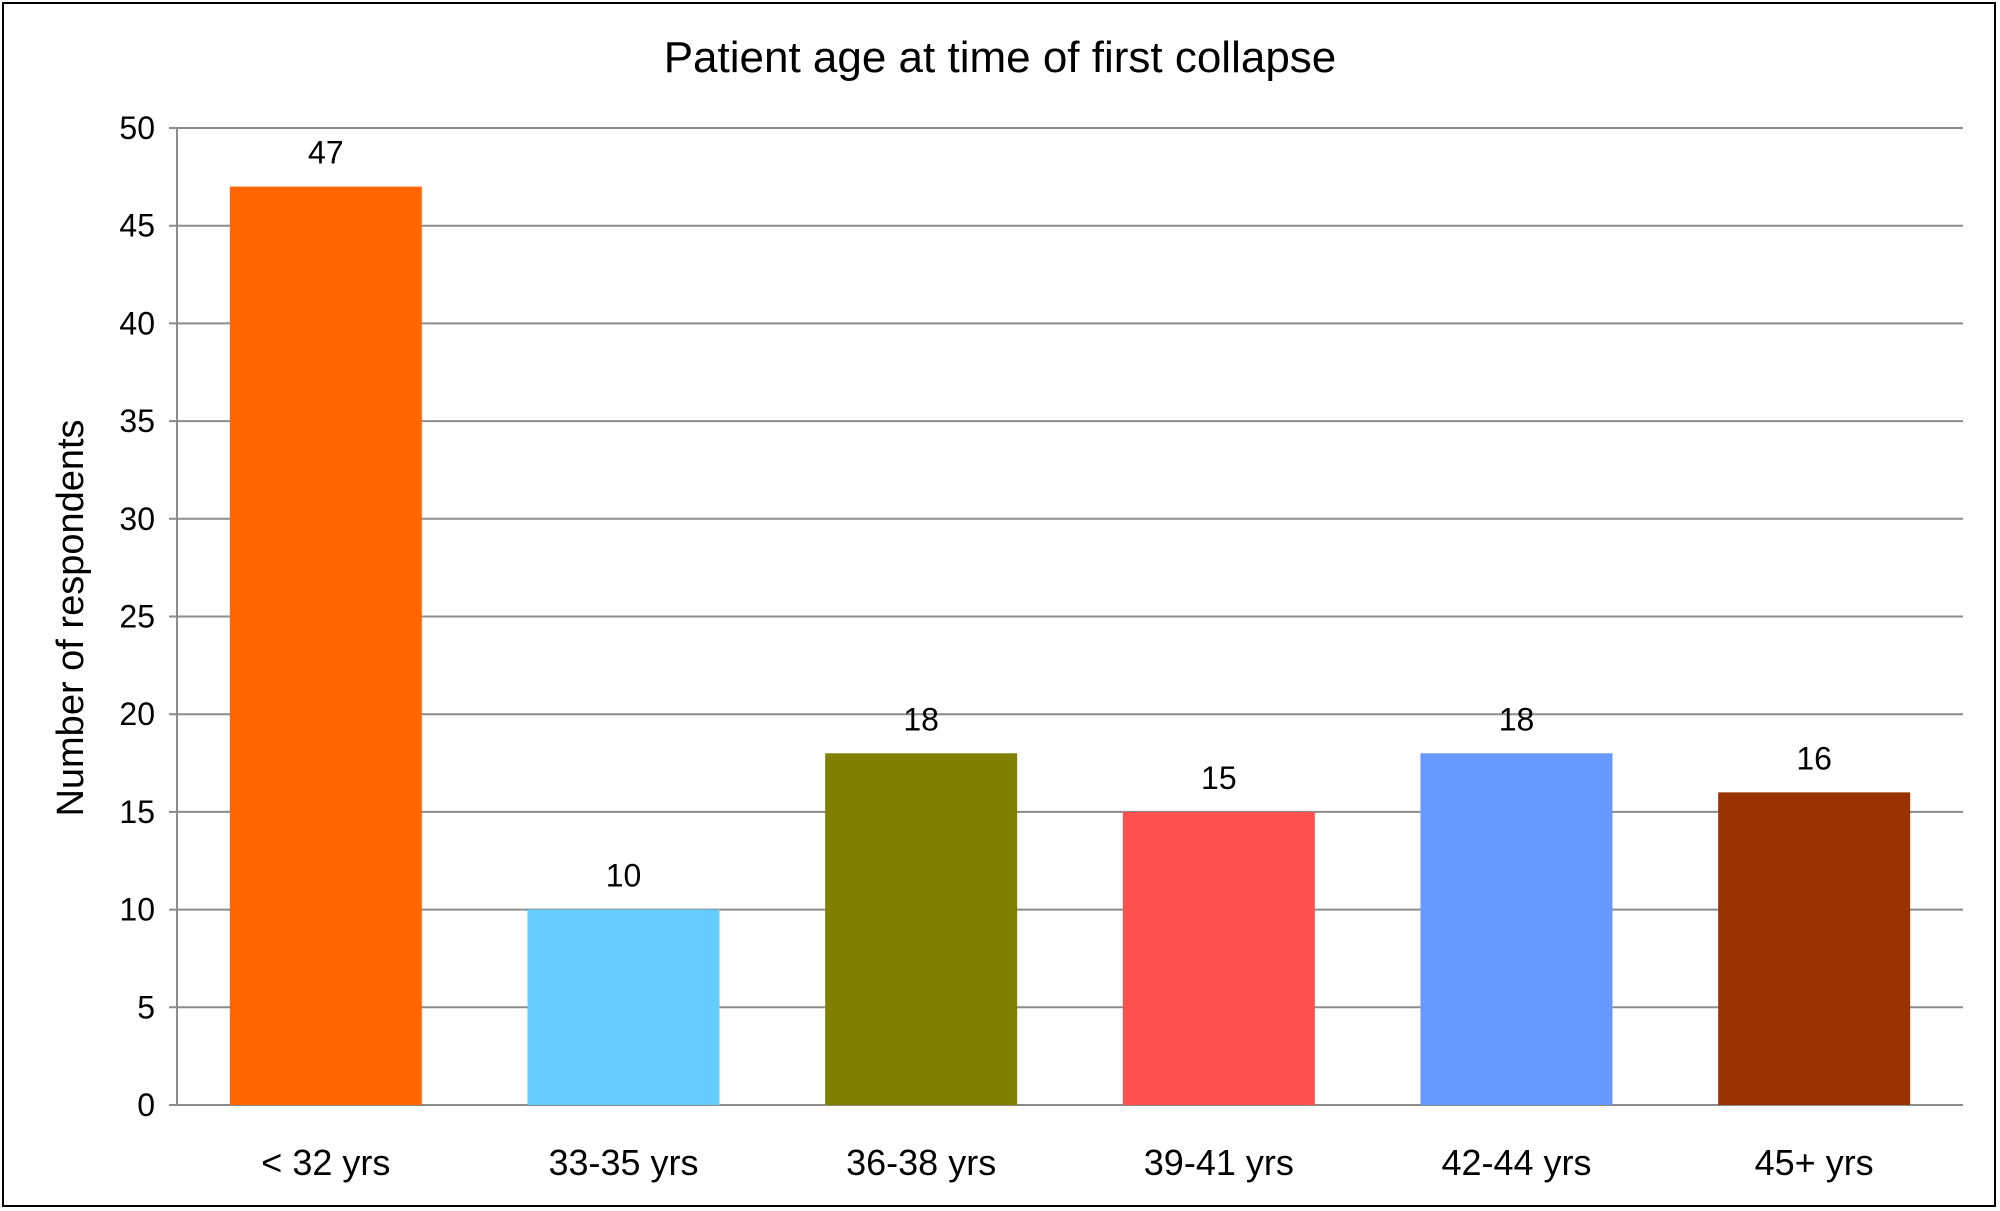 The image size is (2000, 1211). What do you see at coordinates (1517, 719) in the screenshot?
I see `data-label-5: 18` at bounding box center [1517, 719].